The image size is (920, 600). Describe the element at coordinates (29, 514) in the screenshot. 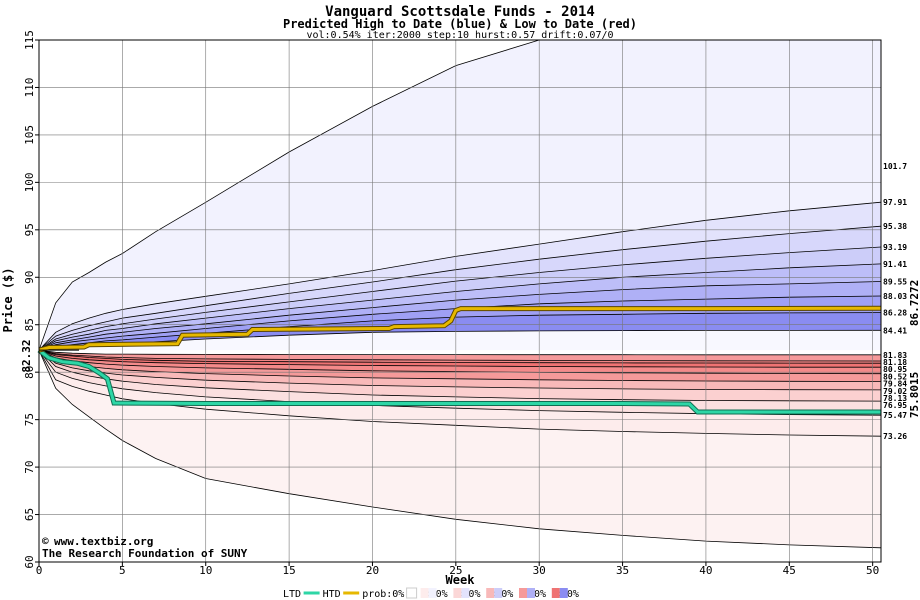

I see `y-tick-label: 65` at that location.